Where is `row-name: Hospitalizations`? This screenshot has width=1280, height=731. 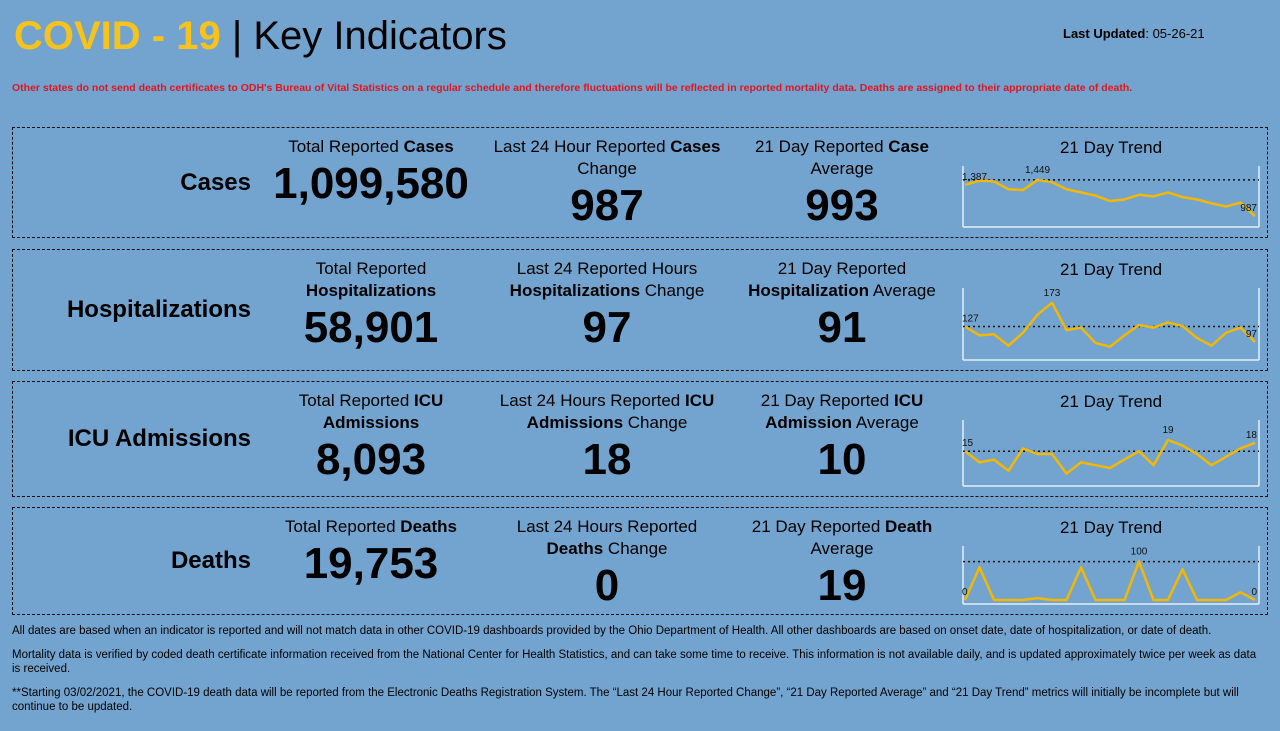 row-name: Hospitalizations is located at coordinates (158, 309).